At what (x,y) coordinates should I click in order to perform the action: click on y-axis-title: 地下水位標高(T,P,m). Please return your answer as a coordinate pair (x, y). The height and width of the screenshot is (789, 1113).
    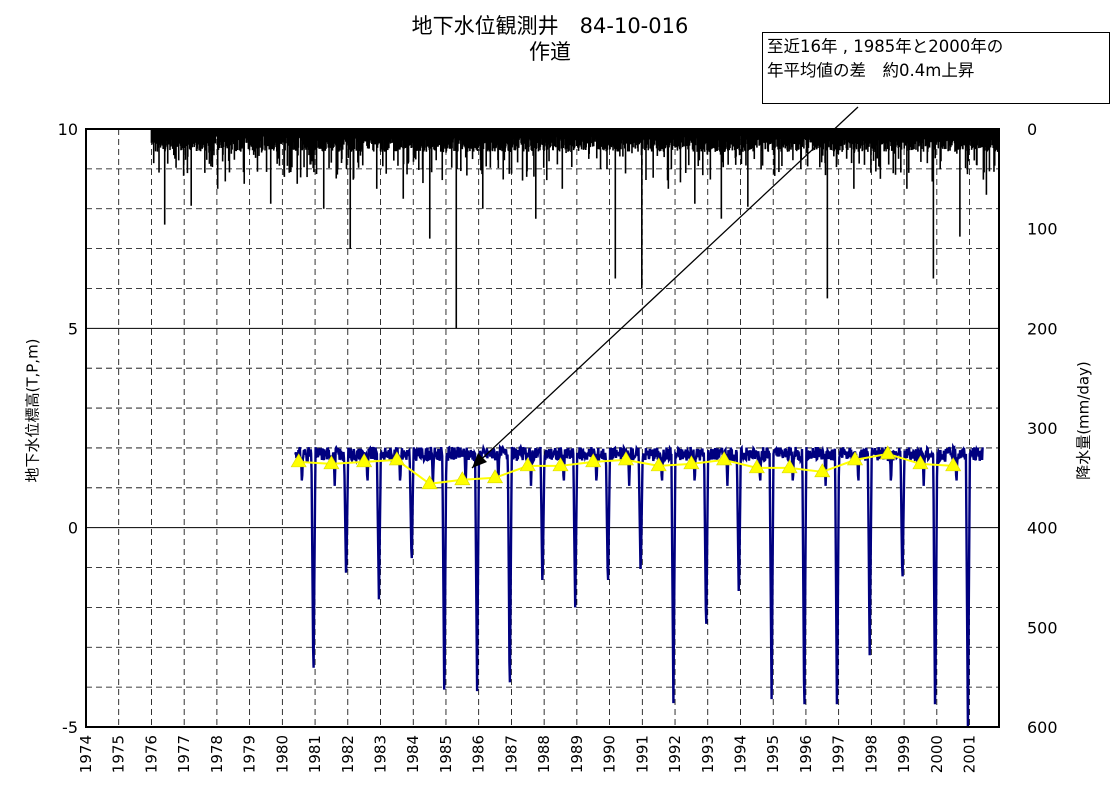
    Looking at the image, I should click on (32, 410).